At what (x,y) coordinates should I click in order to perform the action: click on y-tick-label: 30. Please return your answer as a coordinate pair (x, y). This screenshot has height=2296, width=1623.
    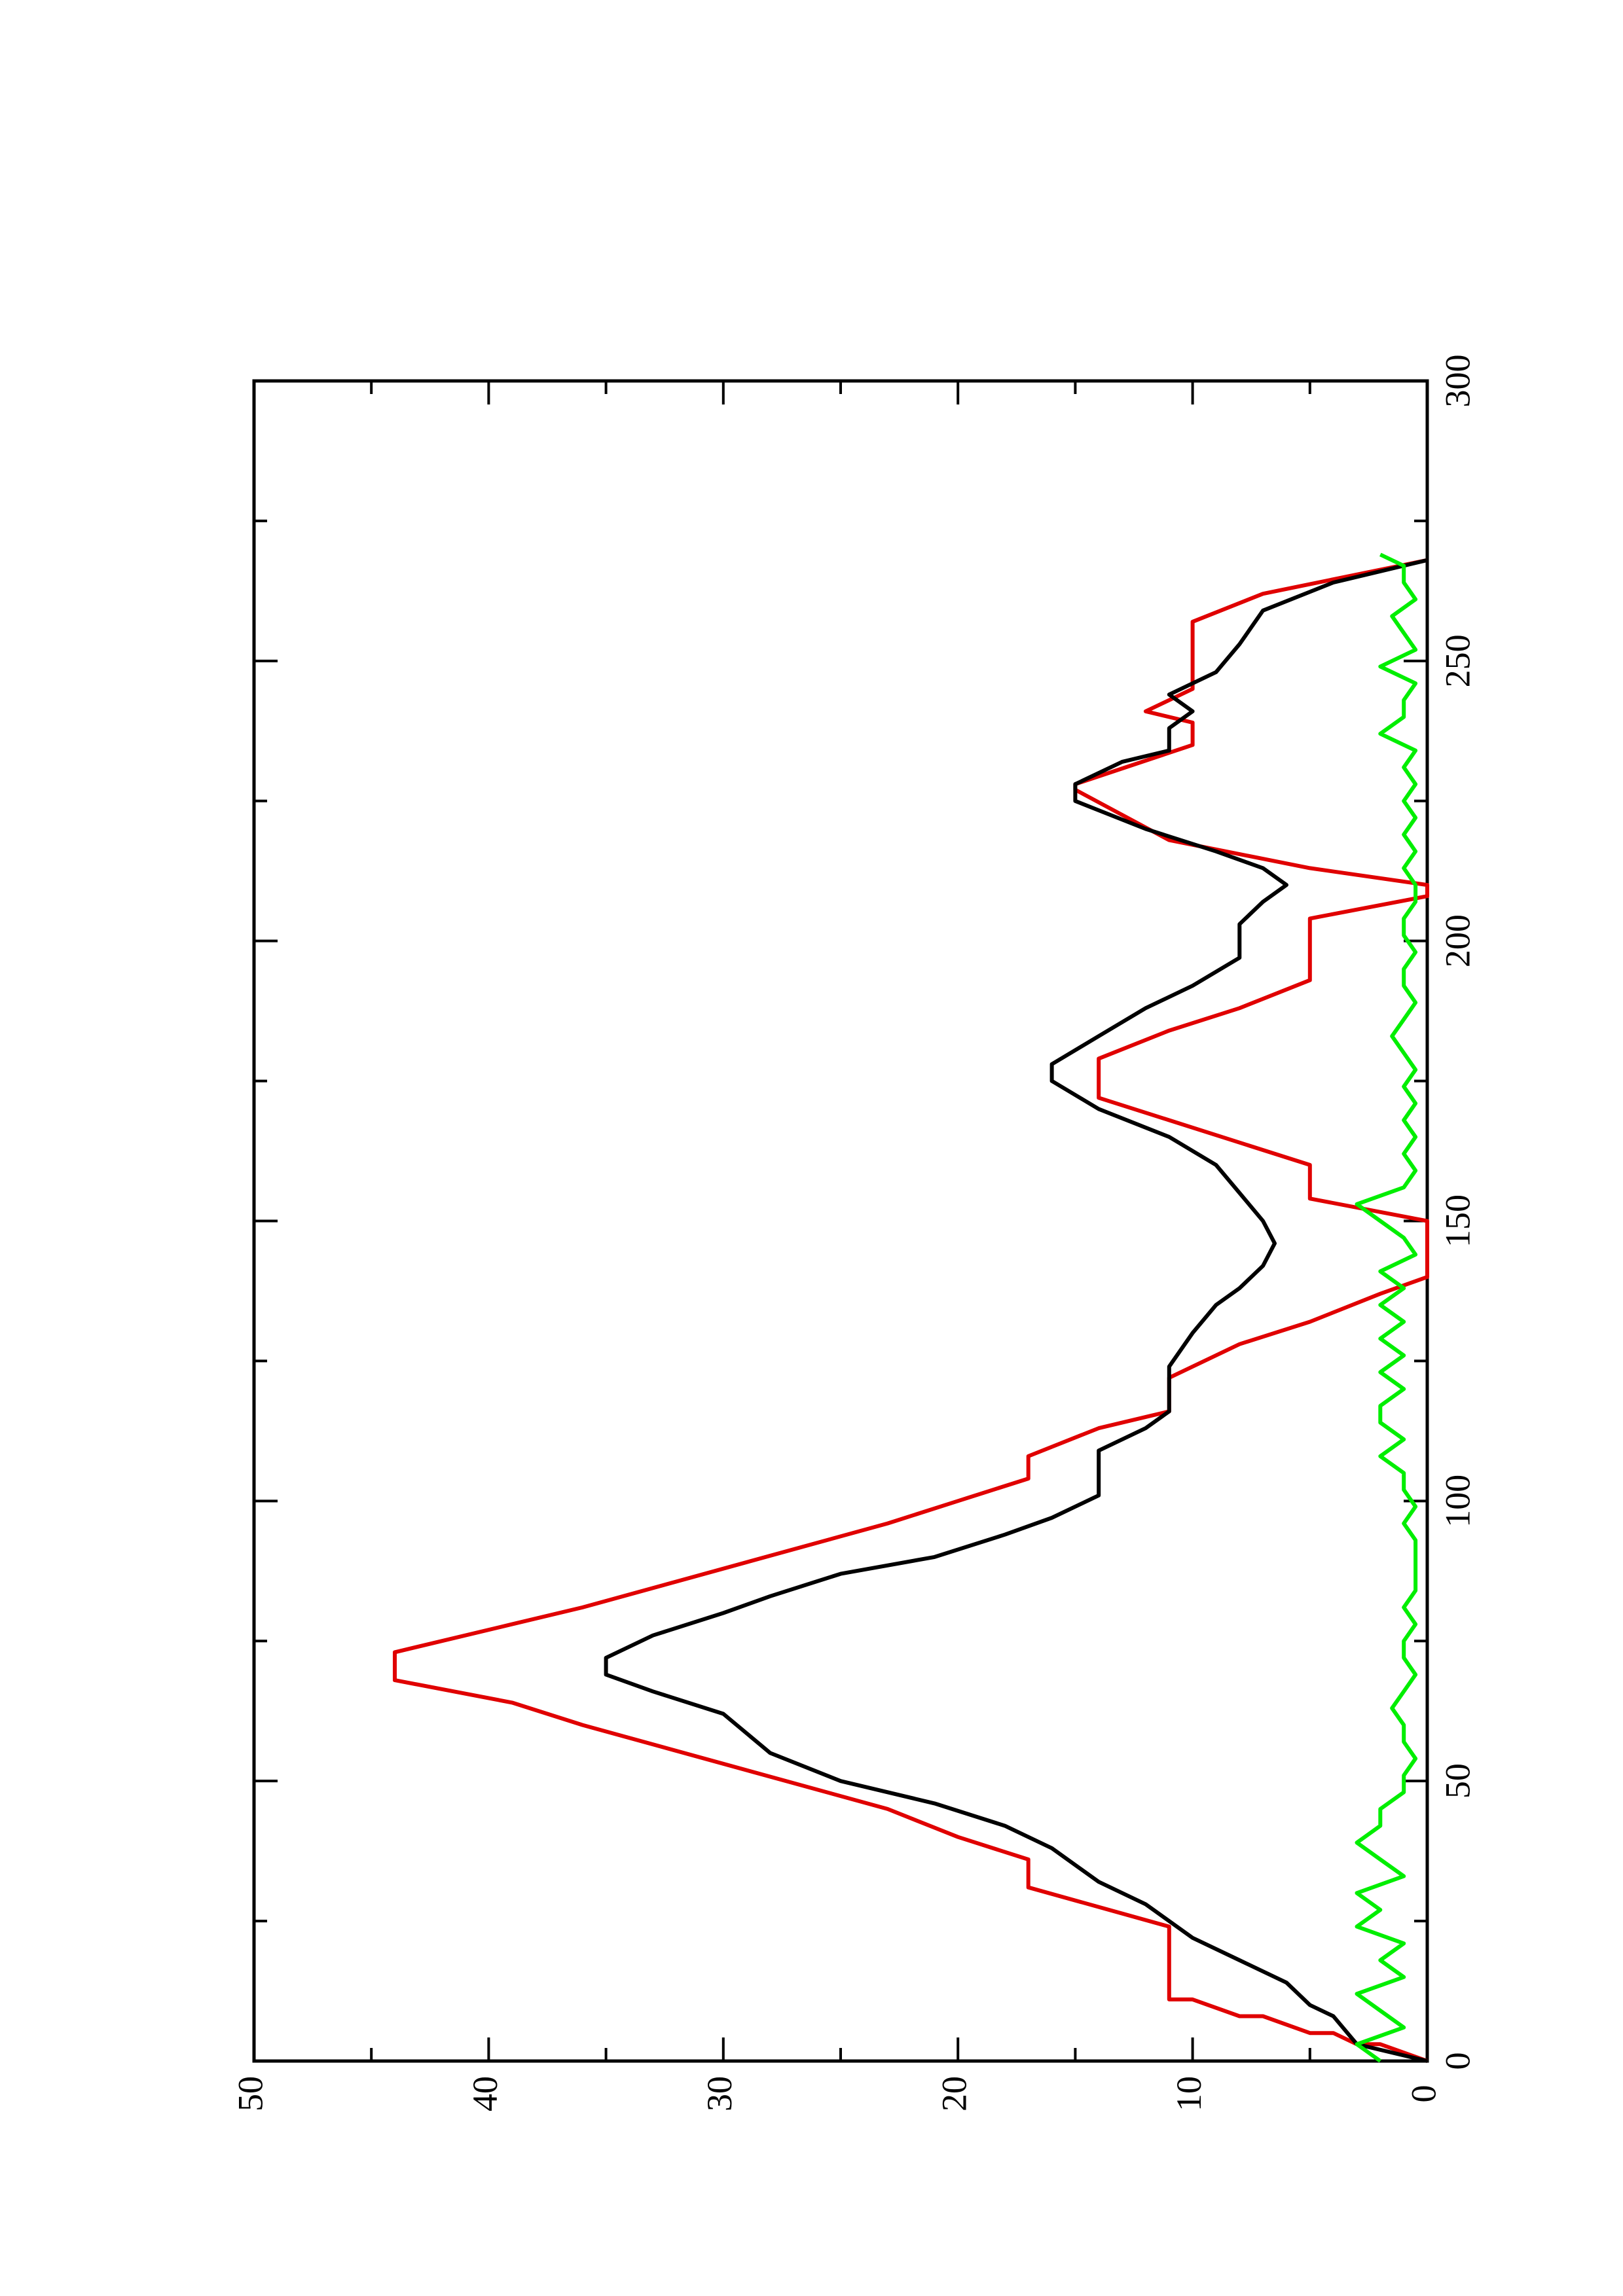
    Looking at the image, I should click on (719, 2093).